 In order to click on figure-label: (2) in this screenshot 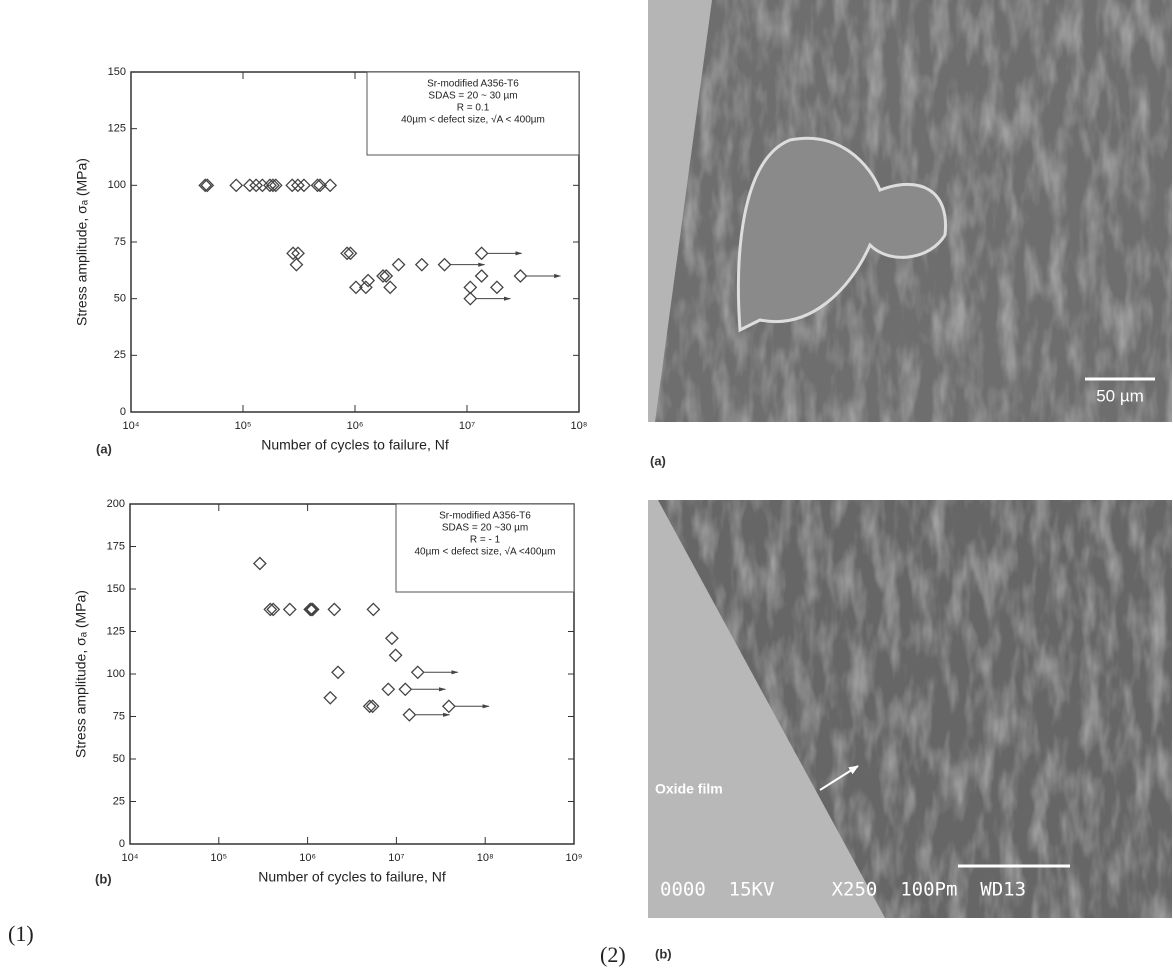, I will do `click(613, 954)`.